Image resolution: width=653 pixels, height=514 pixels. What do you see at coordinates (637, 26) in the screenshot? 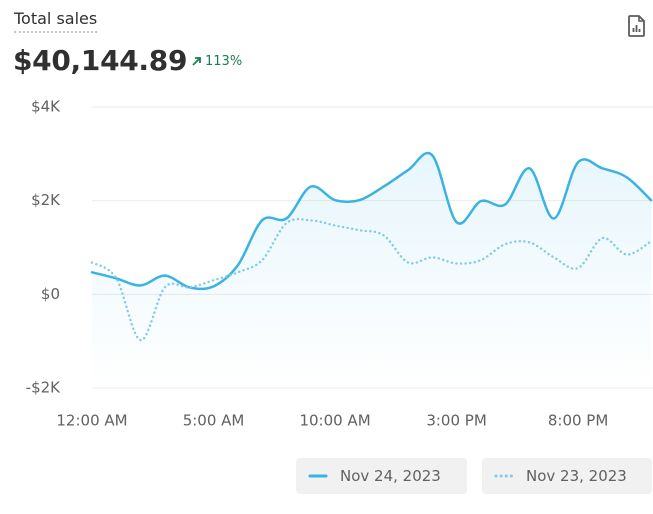
I see `report-icon` at bounding box center [637, 26].